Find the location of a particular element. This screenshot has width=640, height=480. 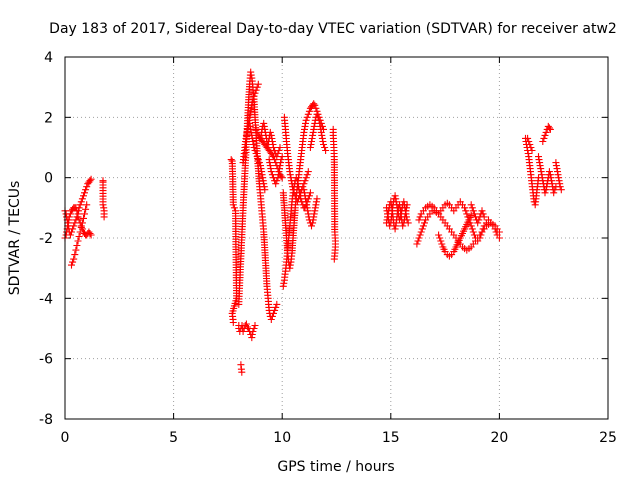

y-tick-label: 4 is located at coordinates (48, 58).